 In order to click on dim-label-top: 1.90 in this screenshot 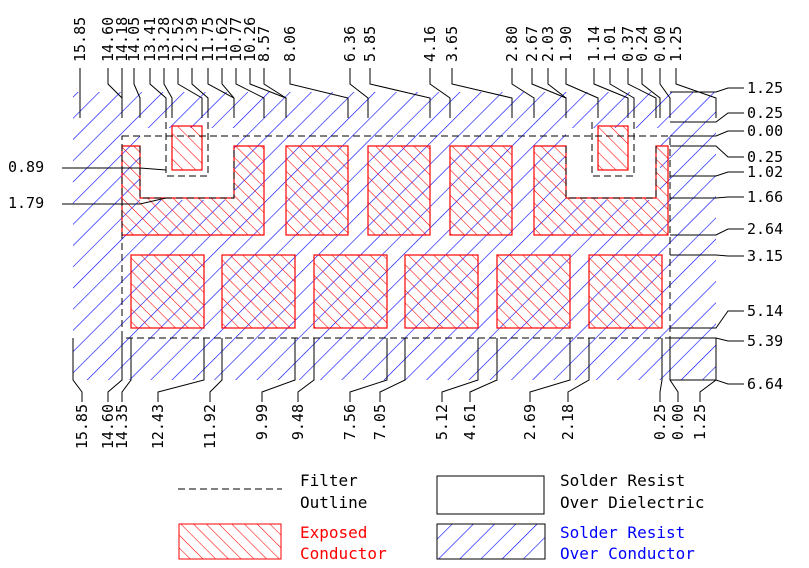, I will do `click(566, 44)`.